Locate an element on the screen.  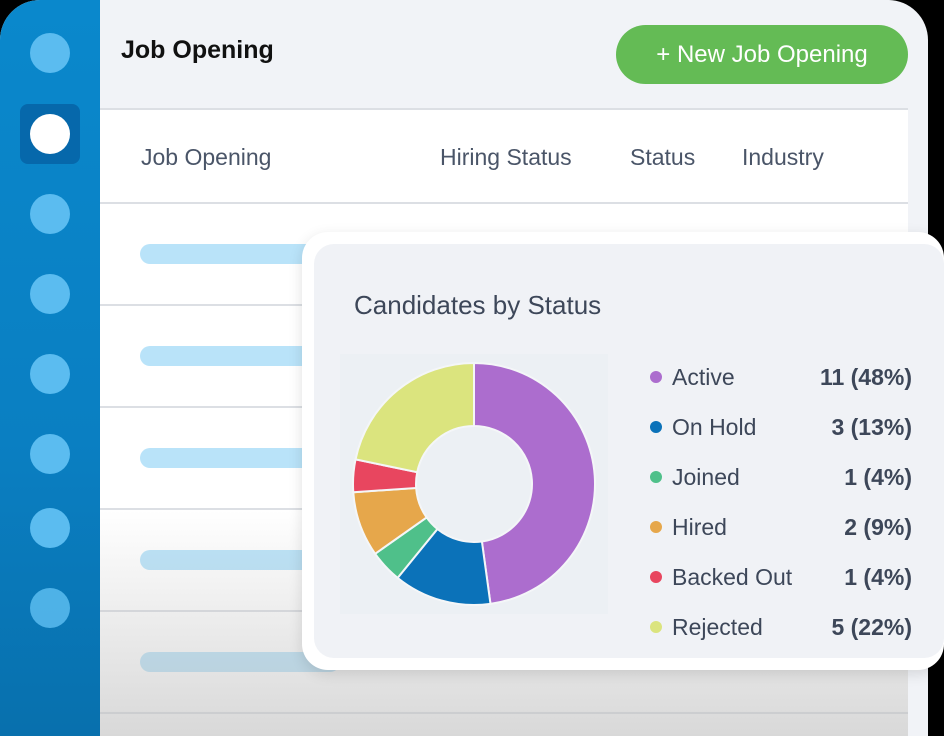
donut-chart-svg is located at coordinates (474, 483).